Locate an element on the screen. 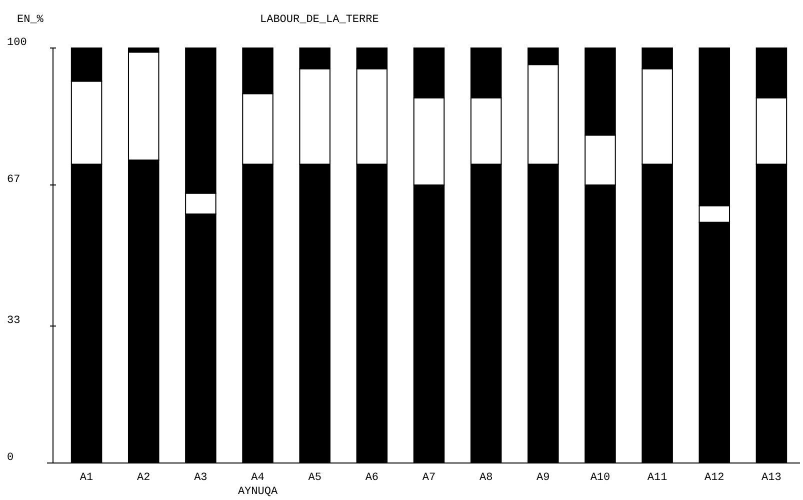 This screenshot has height=500, width=803. x-tick-label: A10 is located at coordinates (600, 478).